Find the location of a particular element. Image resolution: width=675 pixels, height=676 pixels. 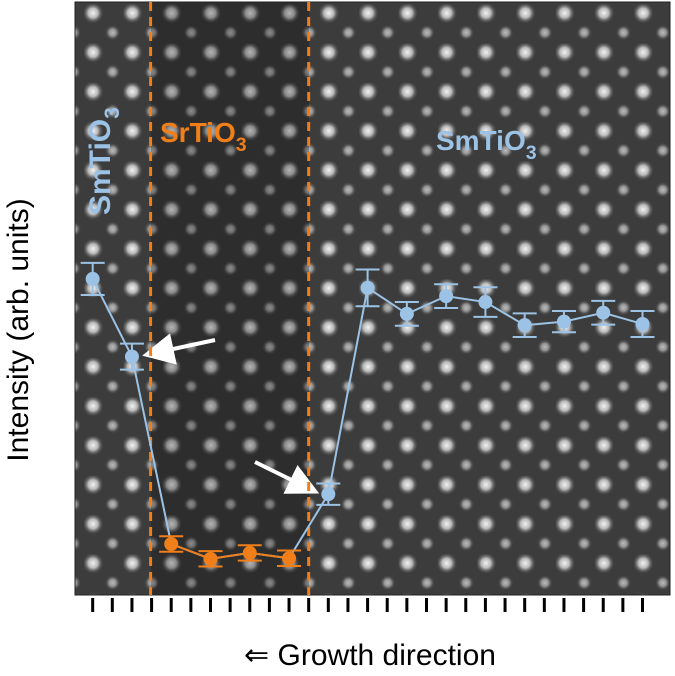

y-axis-label: Intensity (arb. units) is located at coordinates (18, 329).